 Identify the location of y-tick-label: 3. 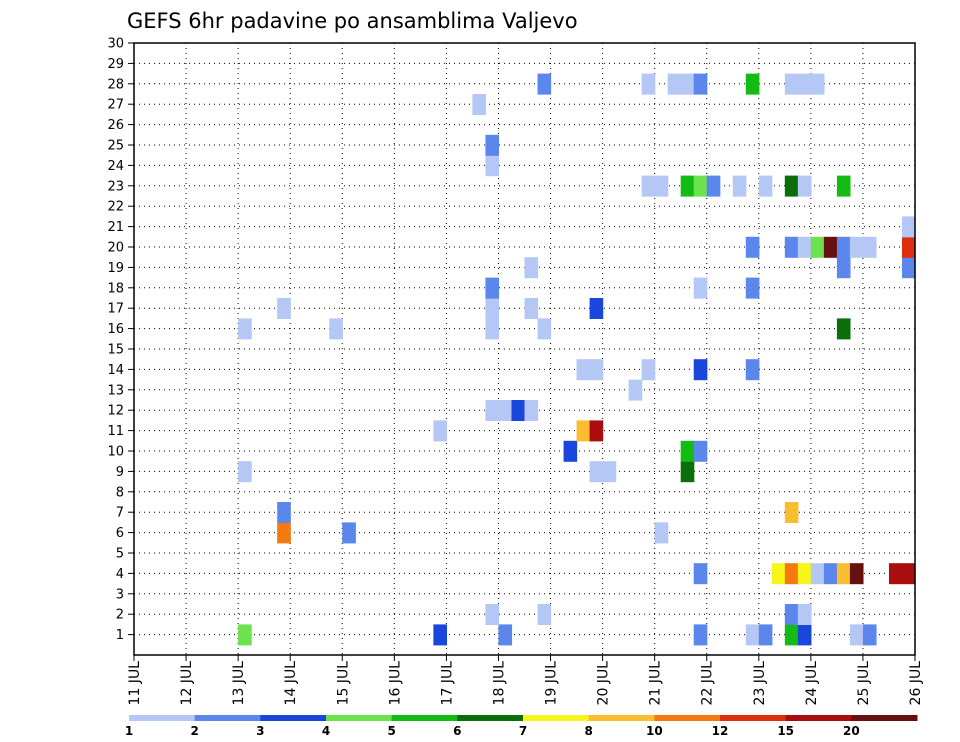
(120, 594).